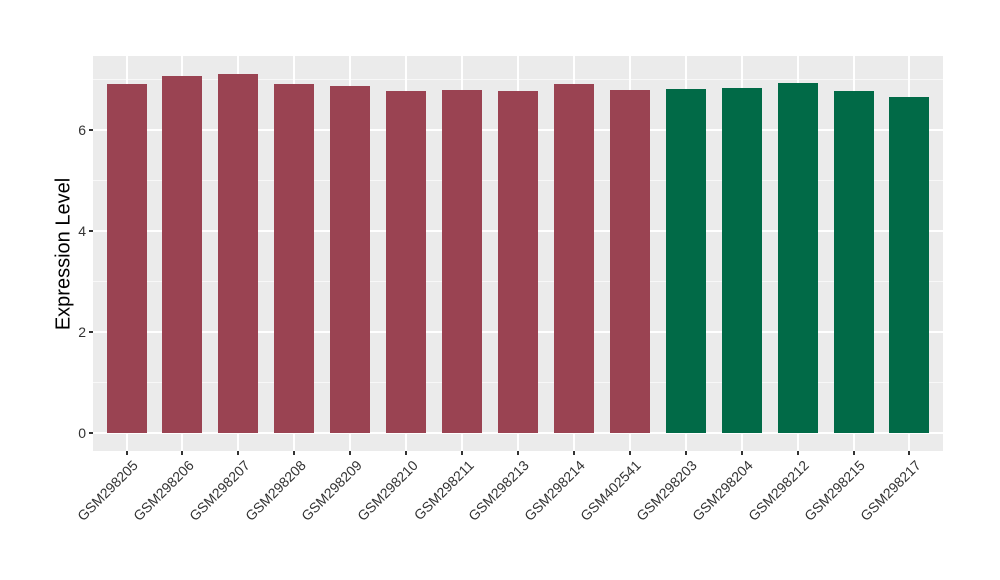 The width and height of the screenshot is (1000, 580). Describe the element at coordinates (797, 258) in the screenshot. I see `bar-GSM298212` at that location.